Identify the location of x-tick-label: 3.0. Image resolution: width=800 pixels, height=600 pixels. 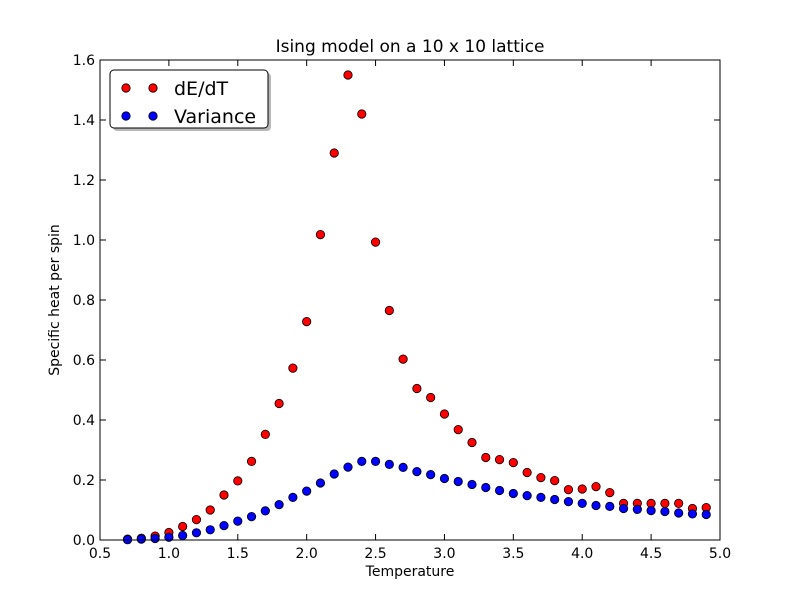
(444, 554).